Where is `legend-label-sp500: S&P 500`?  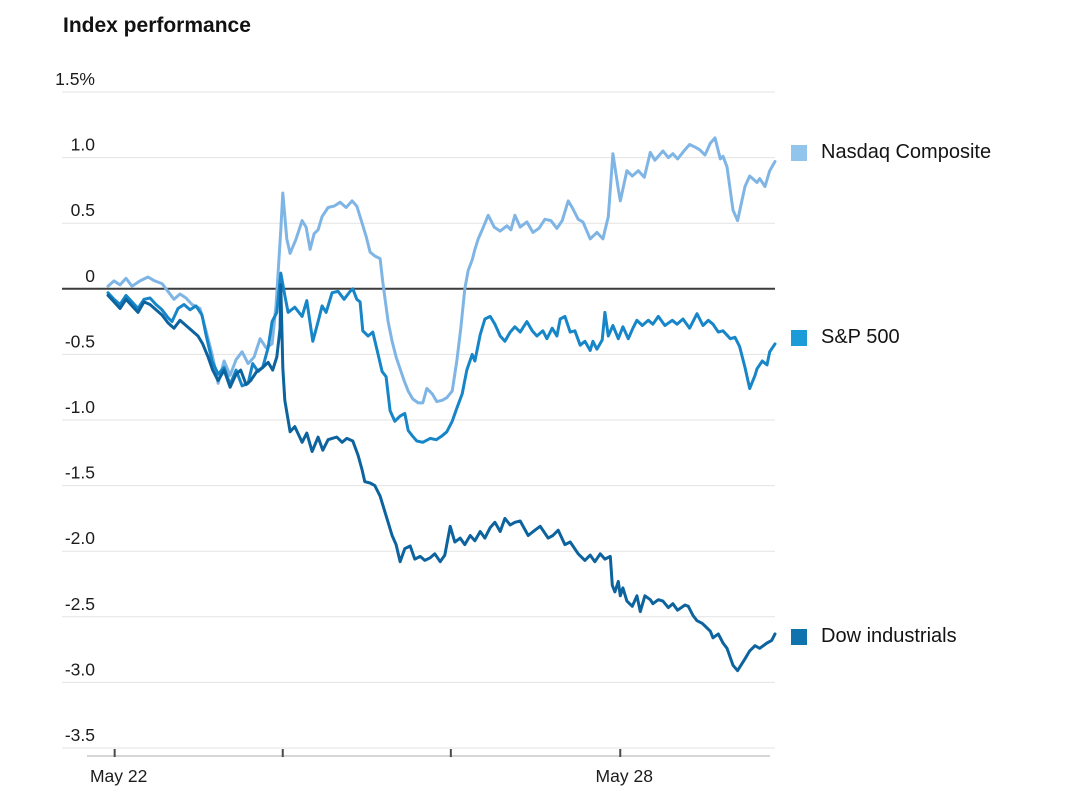
legend-label-sp500: S&P 500 is located at coordinates (860, 337).